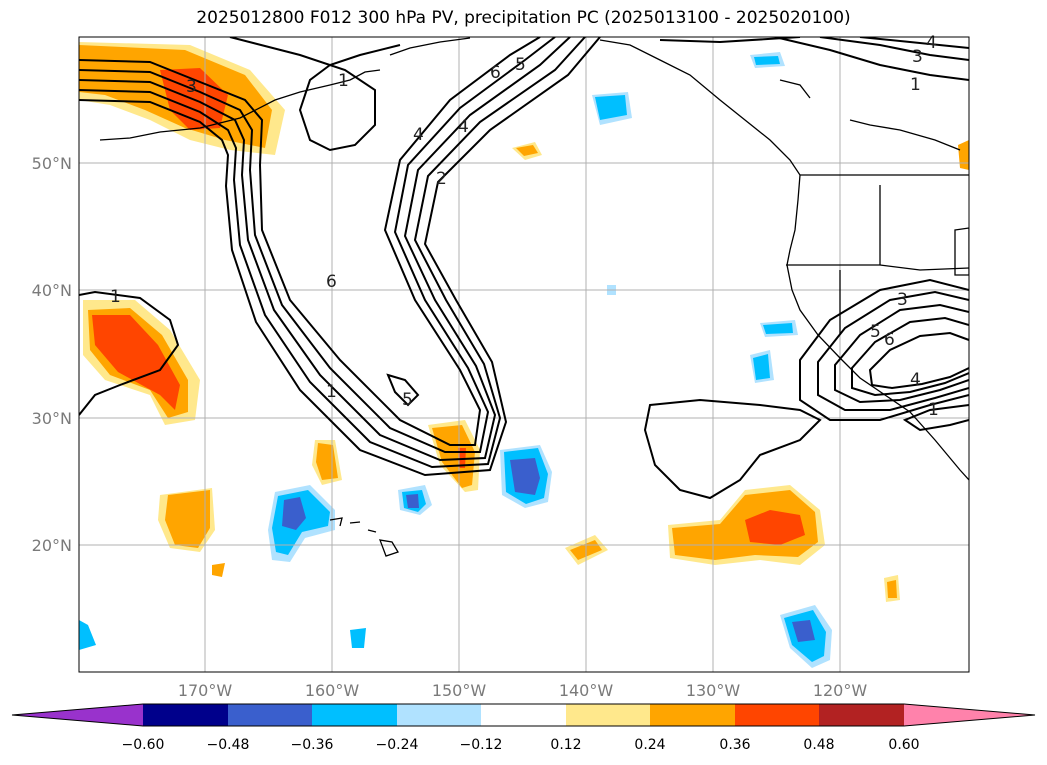  What do you see at coordinates (649, 745) in the screenshot?
I see `colorbar-label: 0.24` at bounding box center [649, 745].